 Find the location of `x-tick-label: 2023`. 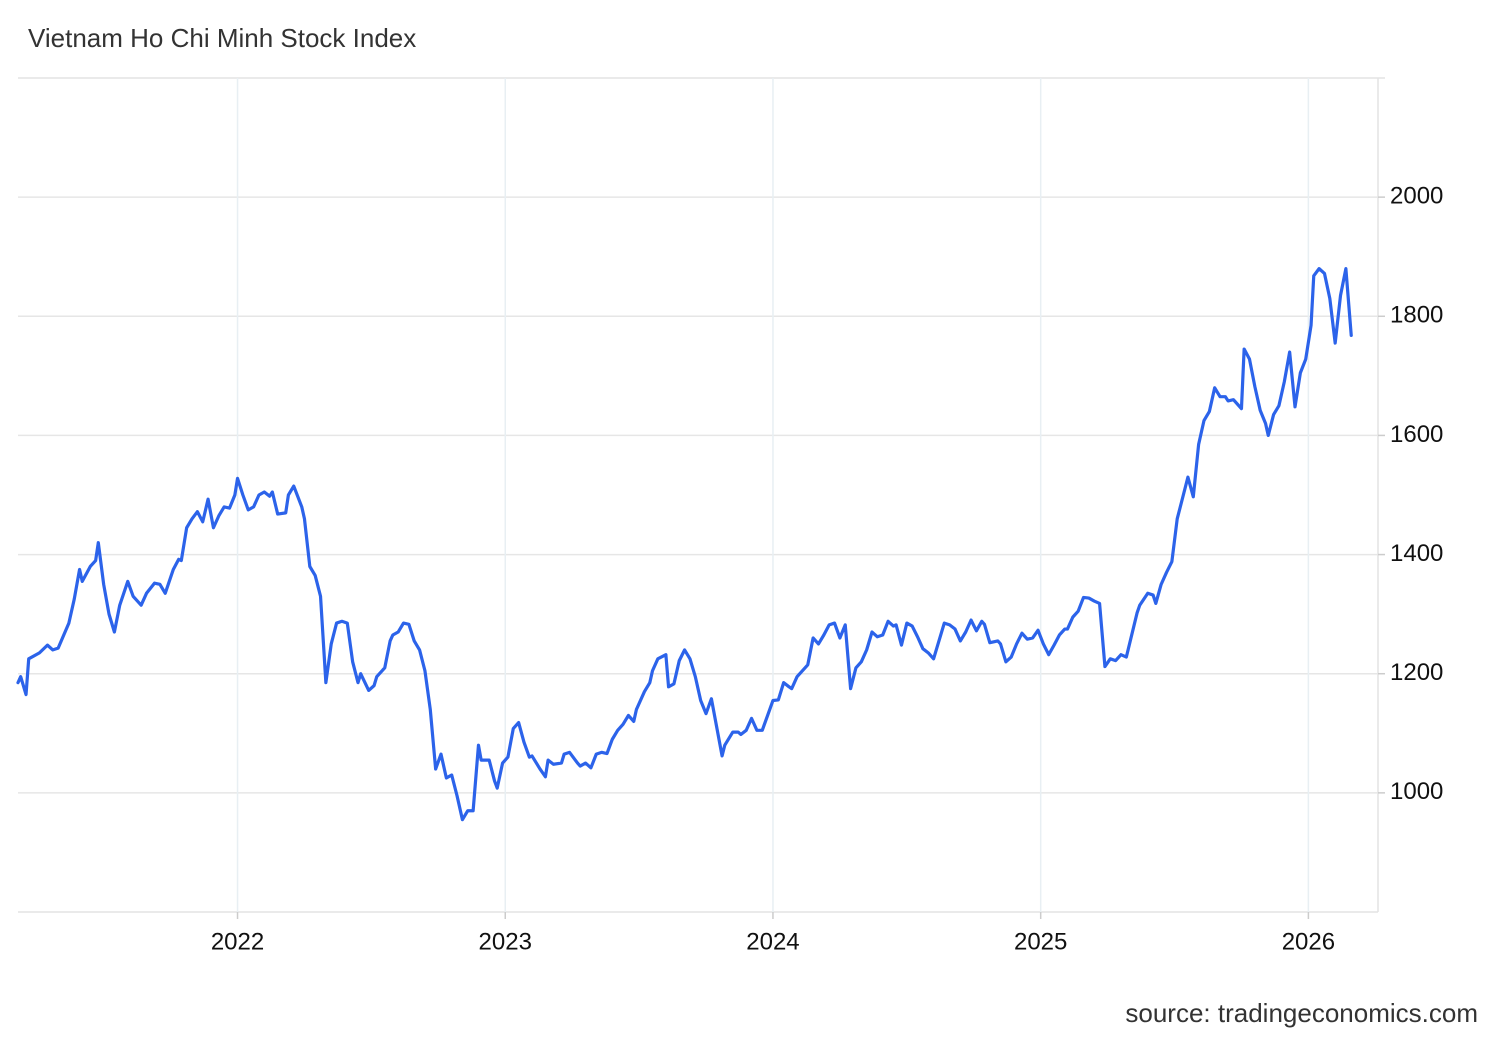

x-tick-label: 2023 is located at coordinates (505, 941).